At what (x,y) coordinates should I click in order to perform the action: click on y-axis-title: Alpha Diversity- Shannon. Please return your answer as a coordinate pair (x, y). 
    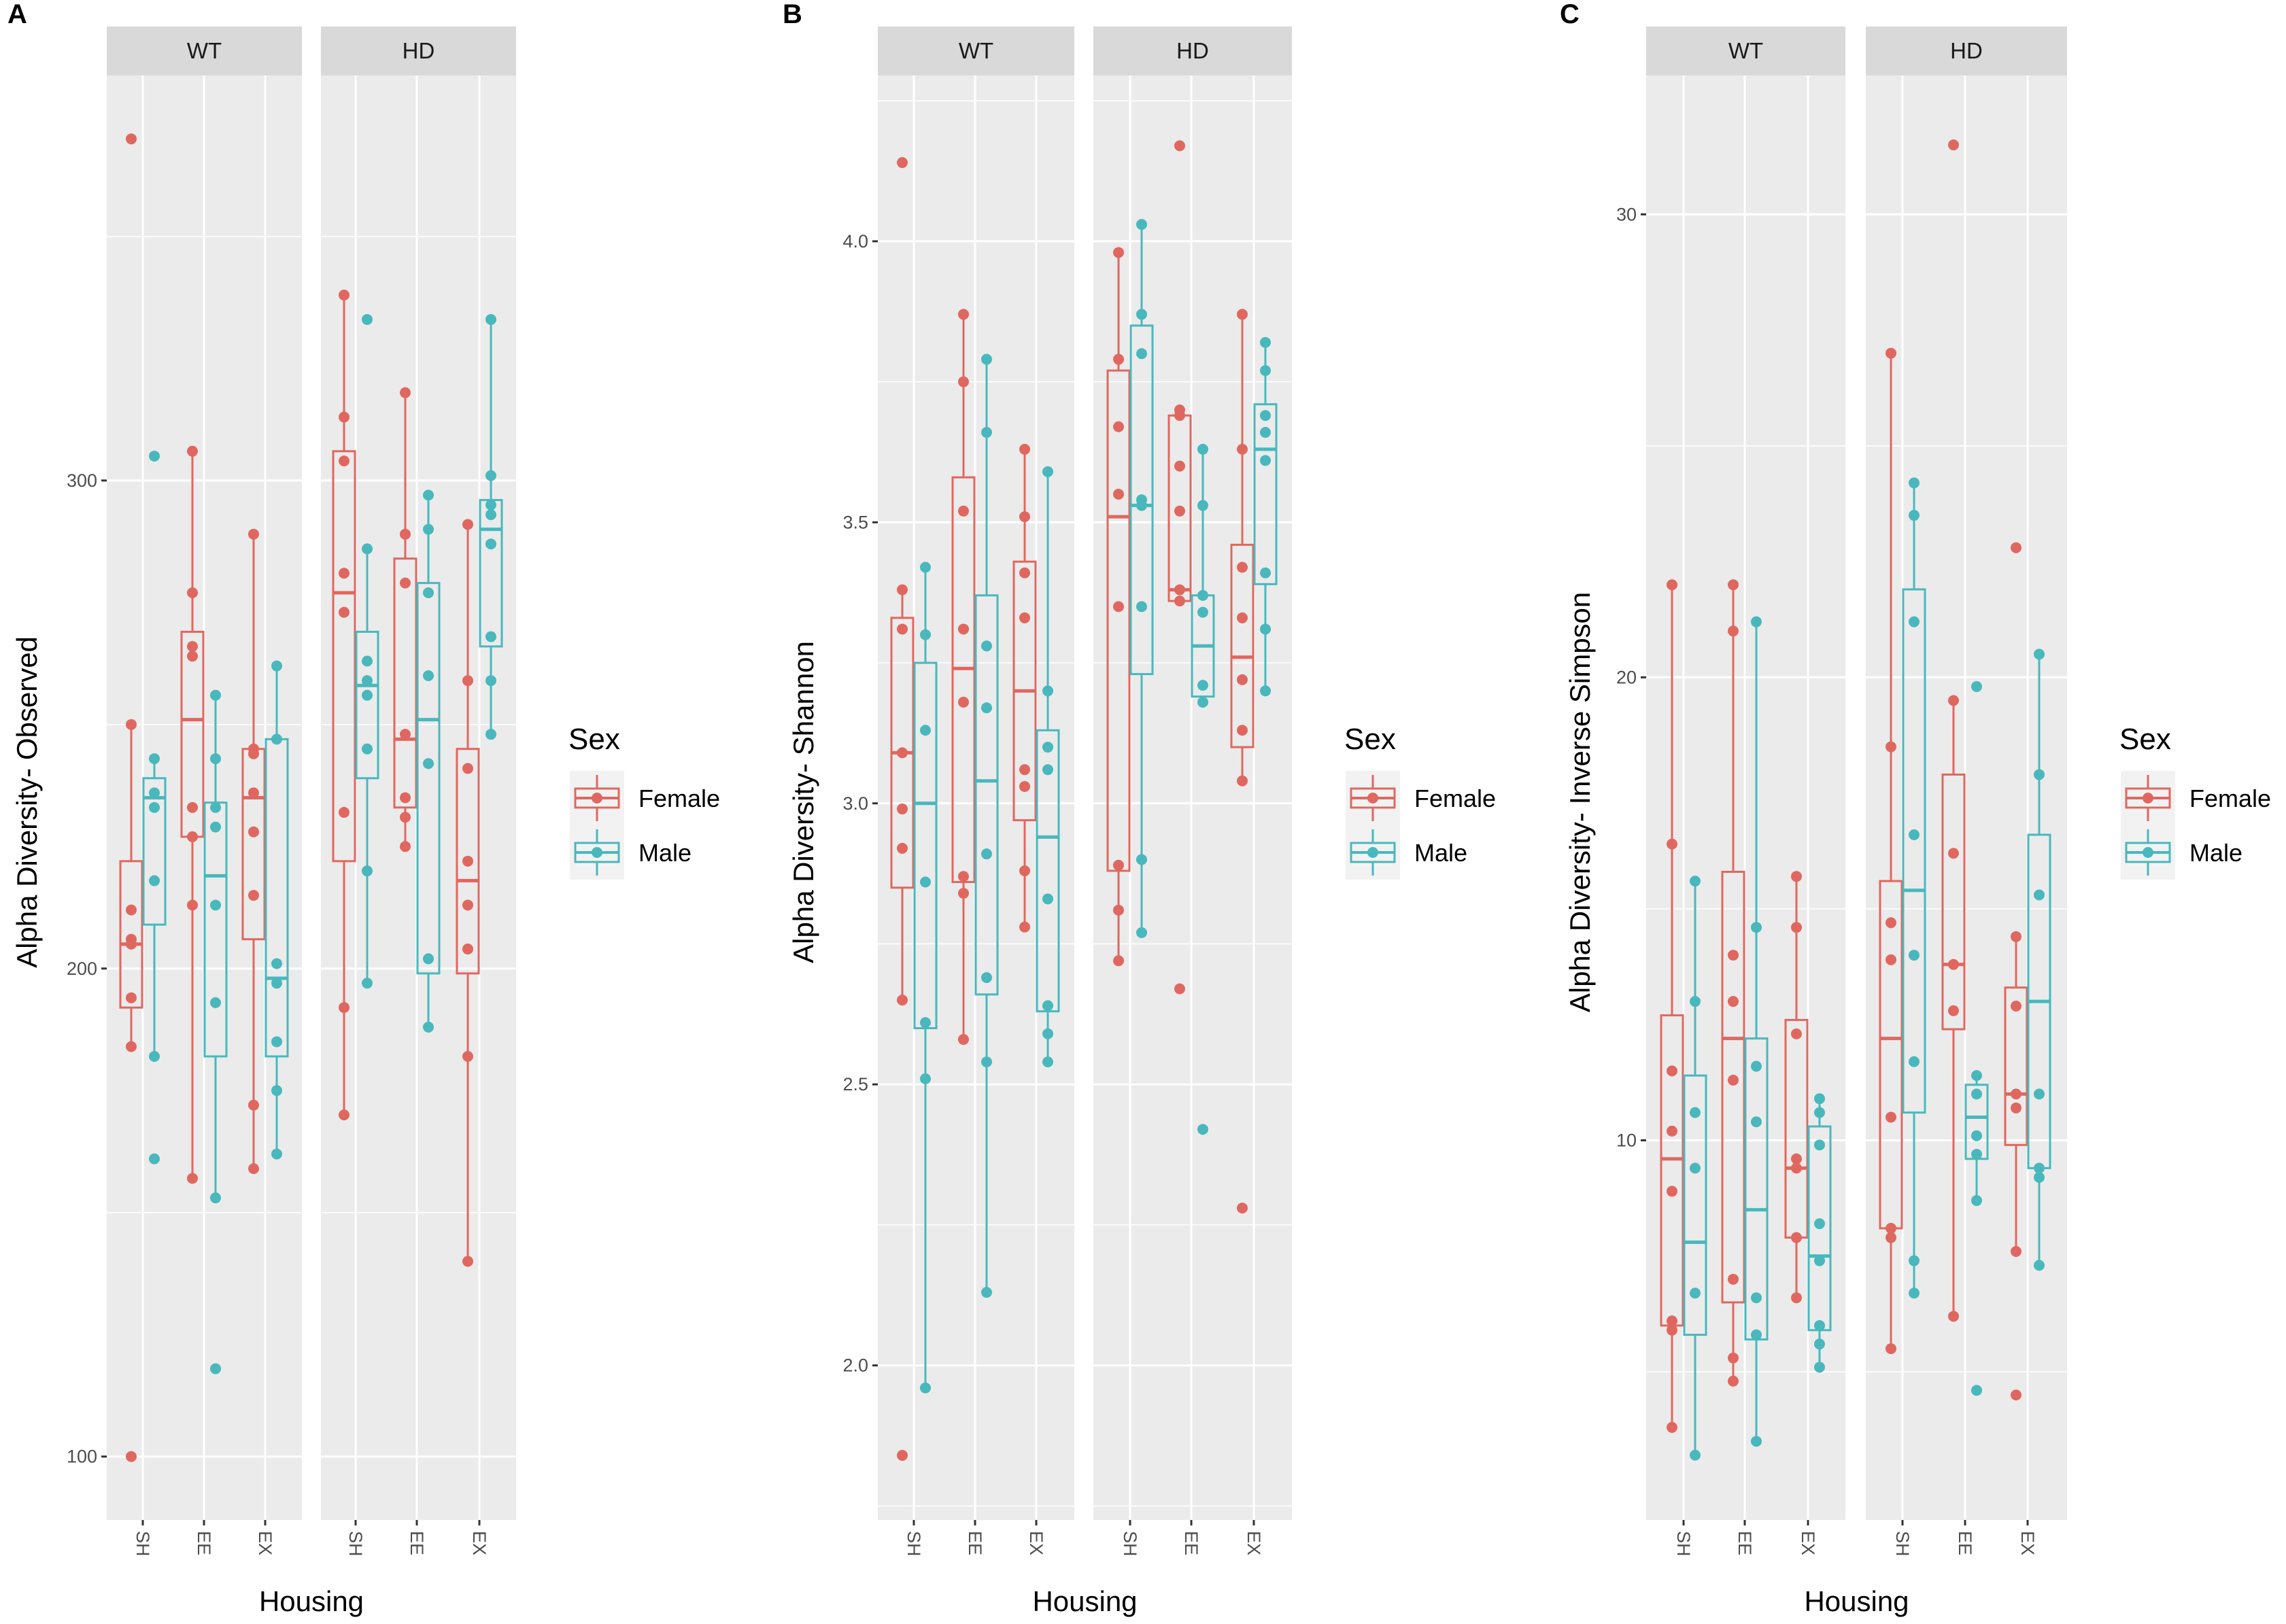
    Looking at the image, I should click on (803, 802).